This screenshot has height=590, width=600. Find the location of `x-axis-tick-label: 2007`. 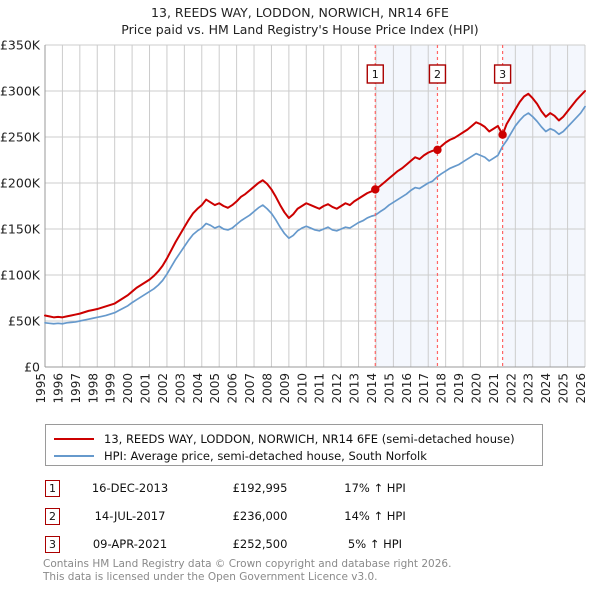

x-axis-tick-label: 2007 is located at coordinates (250, 388).